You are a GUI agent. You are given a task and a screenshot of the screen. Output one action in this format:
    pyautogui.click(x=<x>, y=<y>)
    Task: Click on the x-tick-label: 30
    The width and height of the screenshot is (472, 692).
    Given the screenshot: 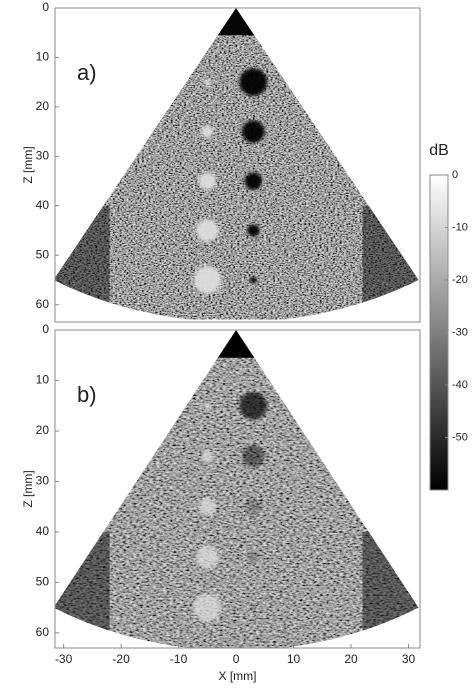 What is the action you would take?
    pyautogui.click(x=409, y=659)
    